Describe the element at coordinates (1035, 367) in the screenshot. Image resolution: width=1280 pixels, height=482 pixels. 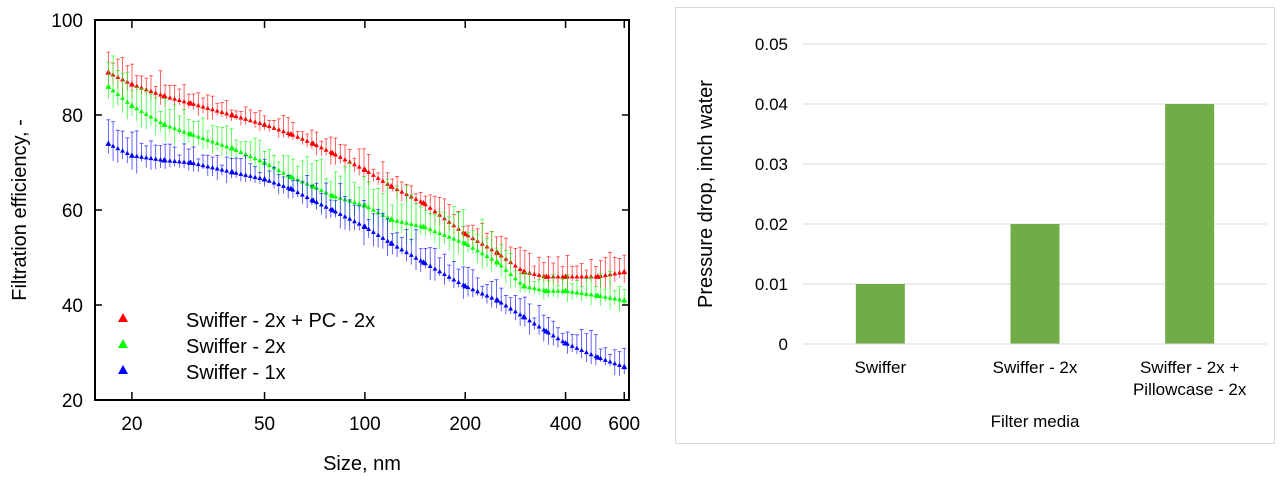
I see `category-label: Swiffer - 2x` at that location.